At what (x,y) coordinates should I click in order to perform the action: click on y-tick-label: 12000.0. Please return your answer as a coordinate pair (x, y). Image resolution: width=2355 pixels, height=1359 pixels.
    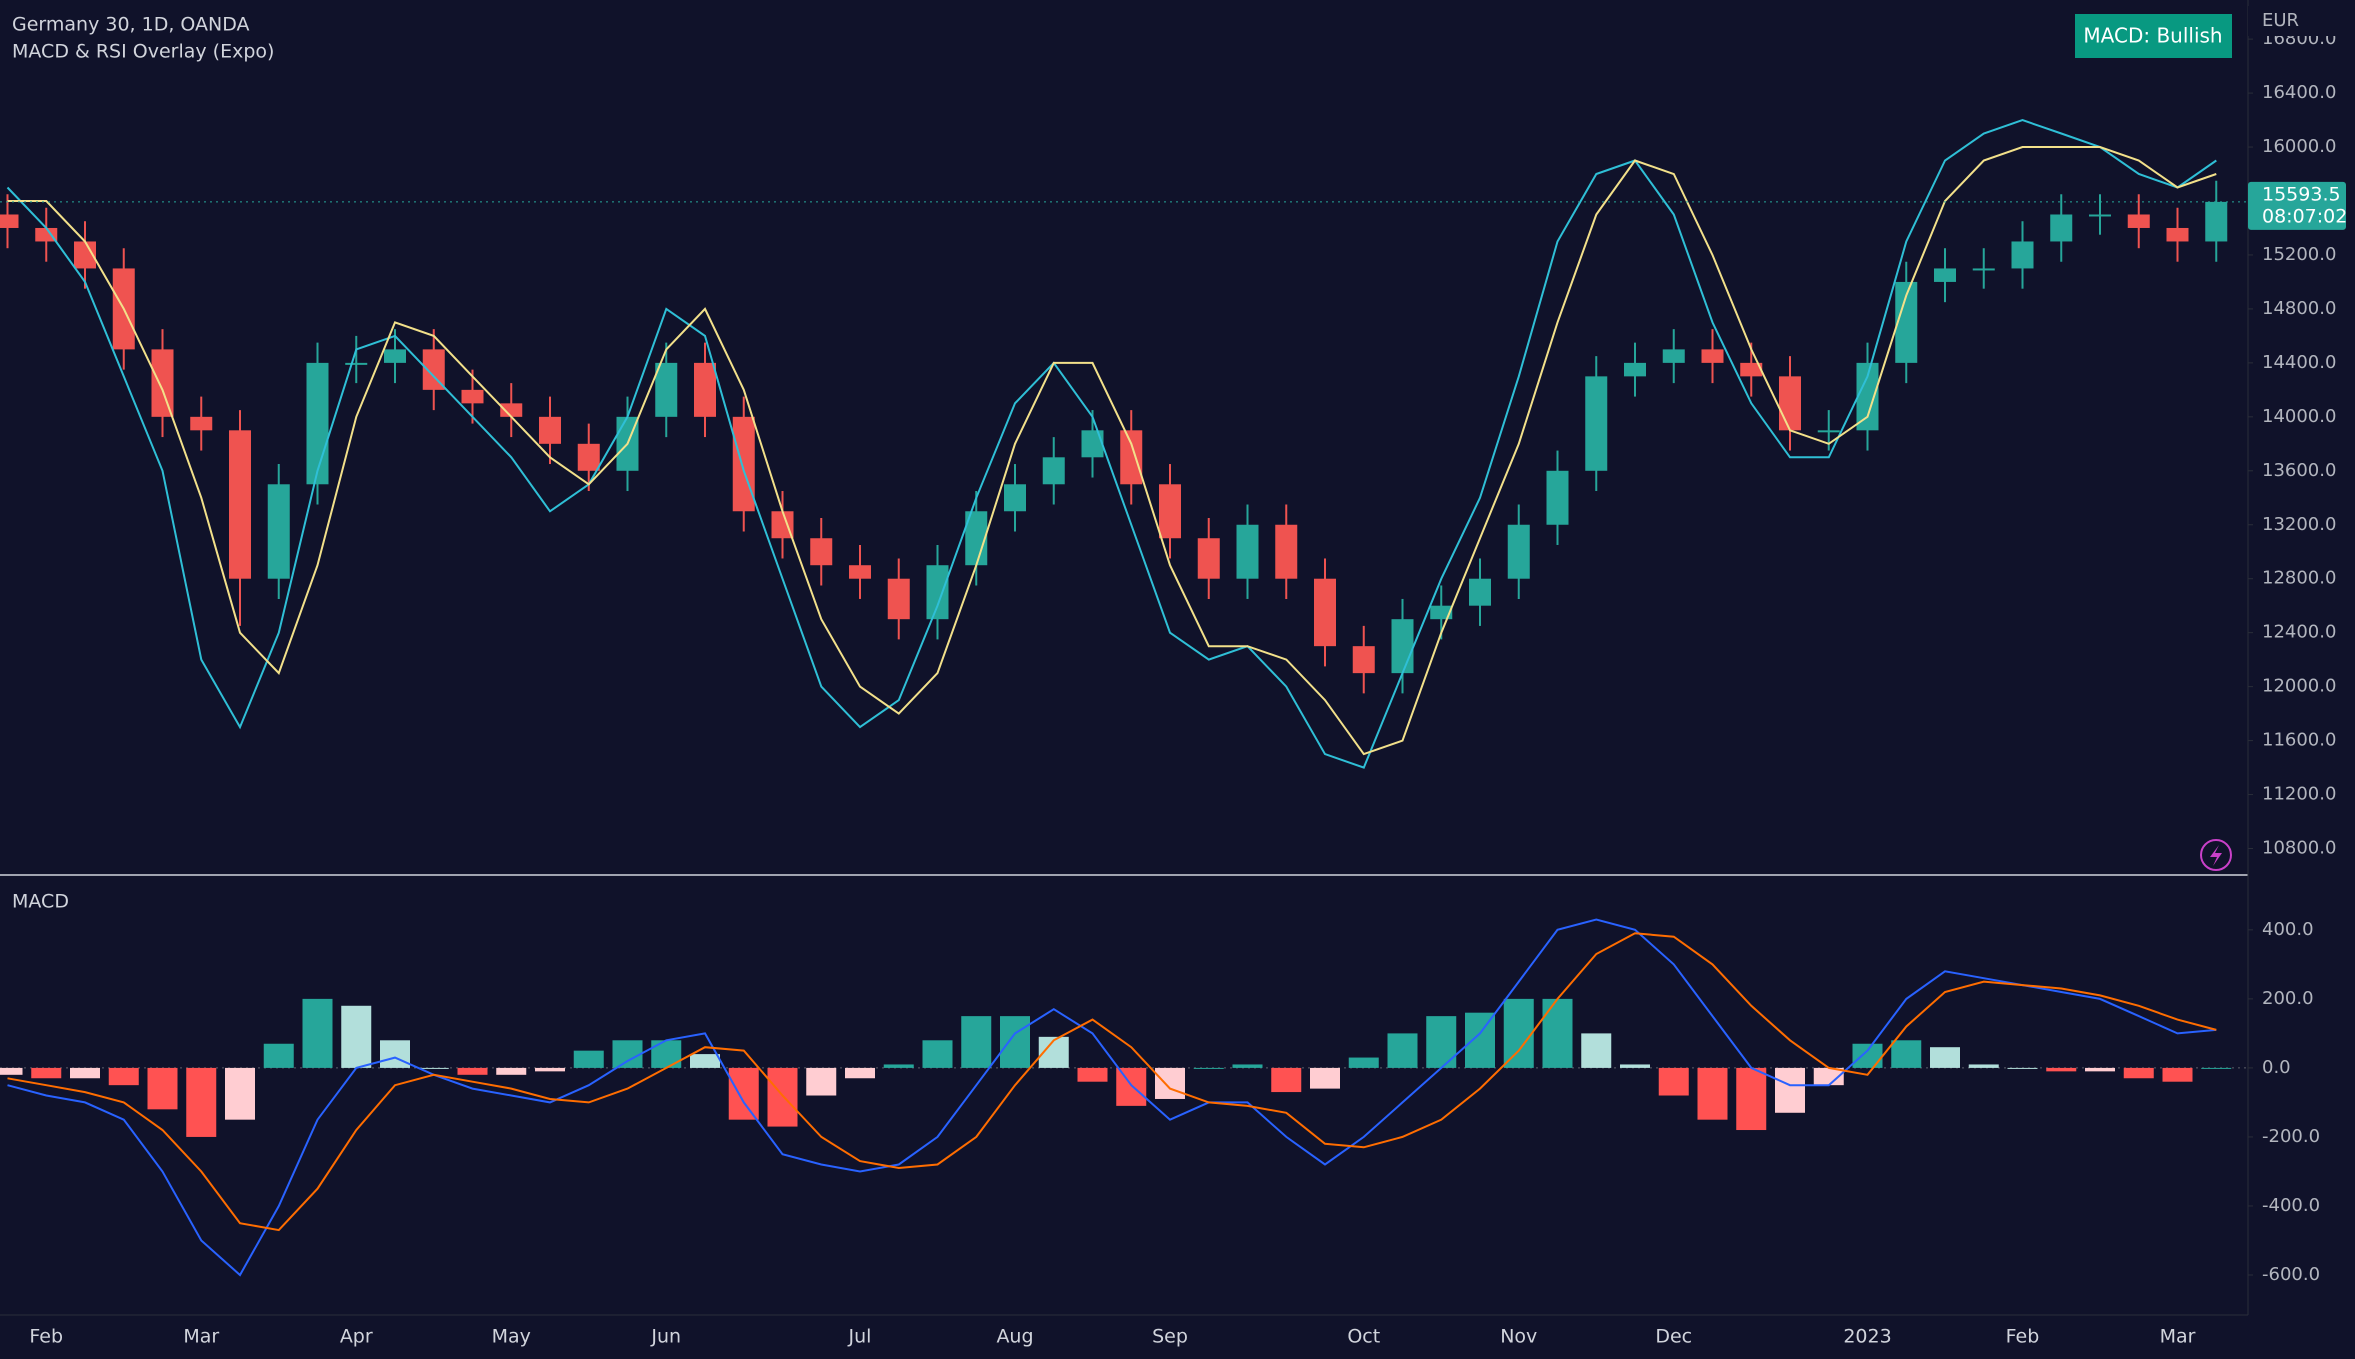
    Looking at the image, I should click on (2299, 686).